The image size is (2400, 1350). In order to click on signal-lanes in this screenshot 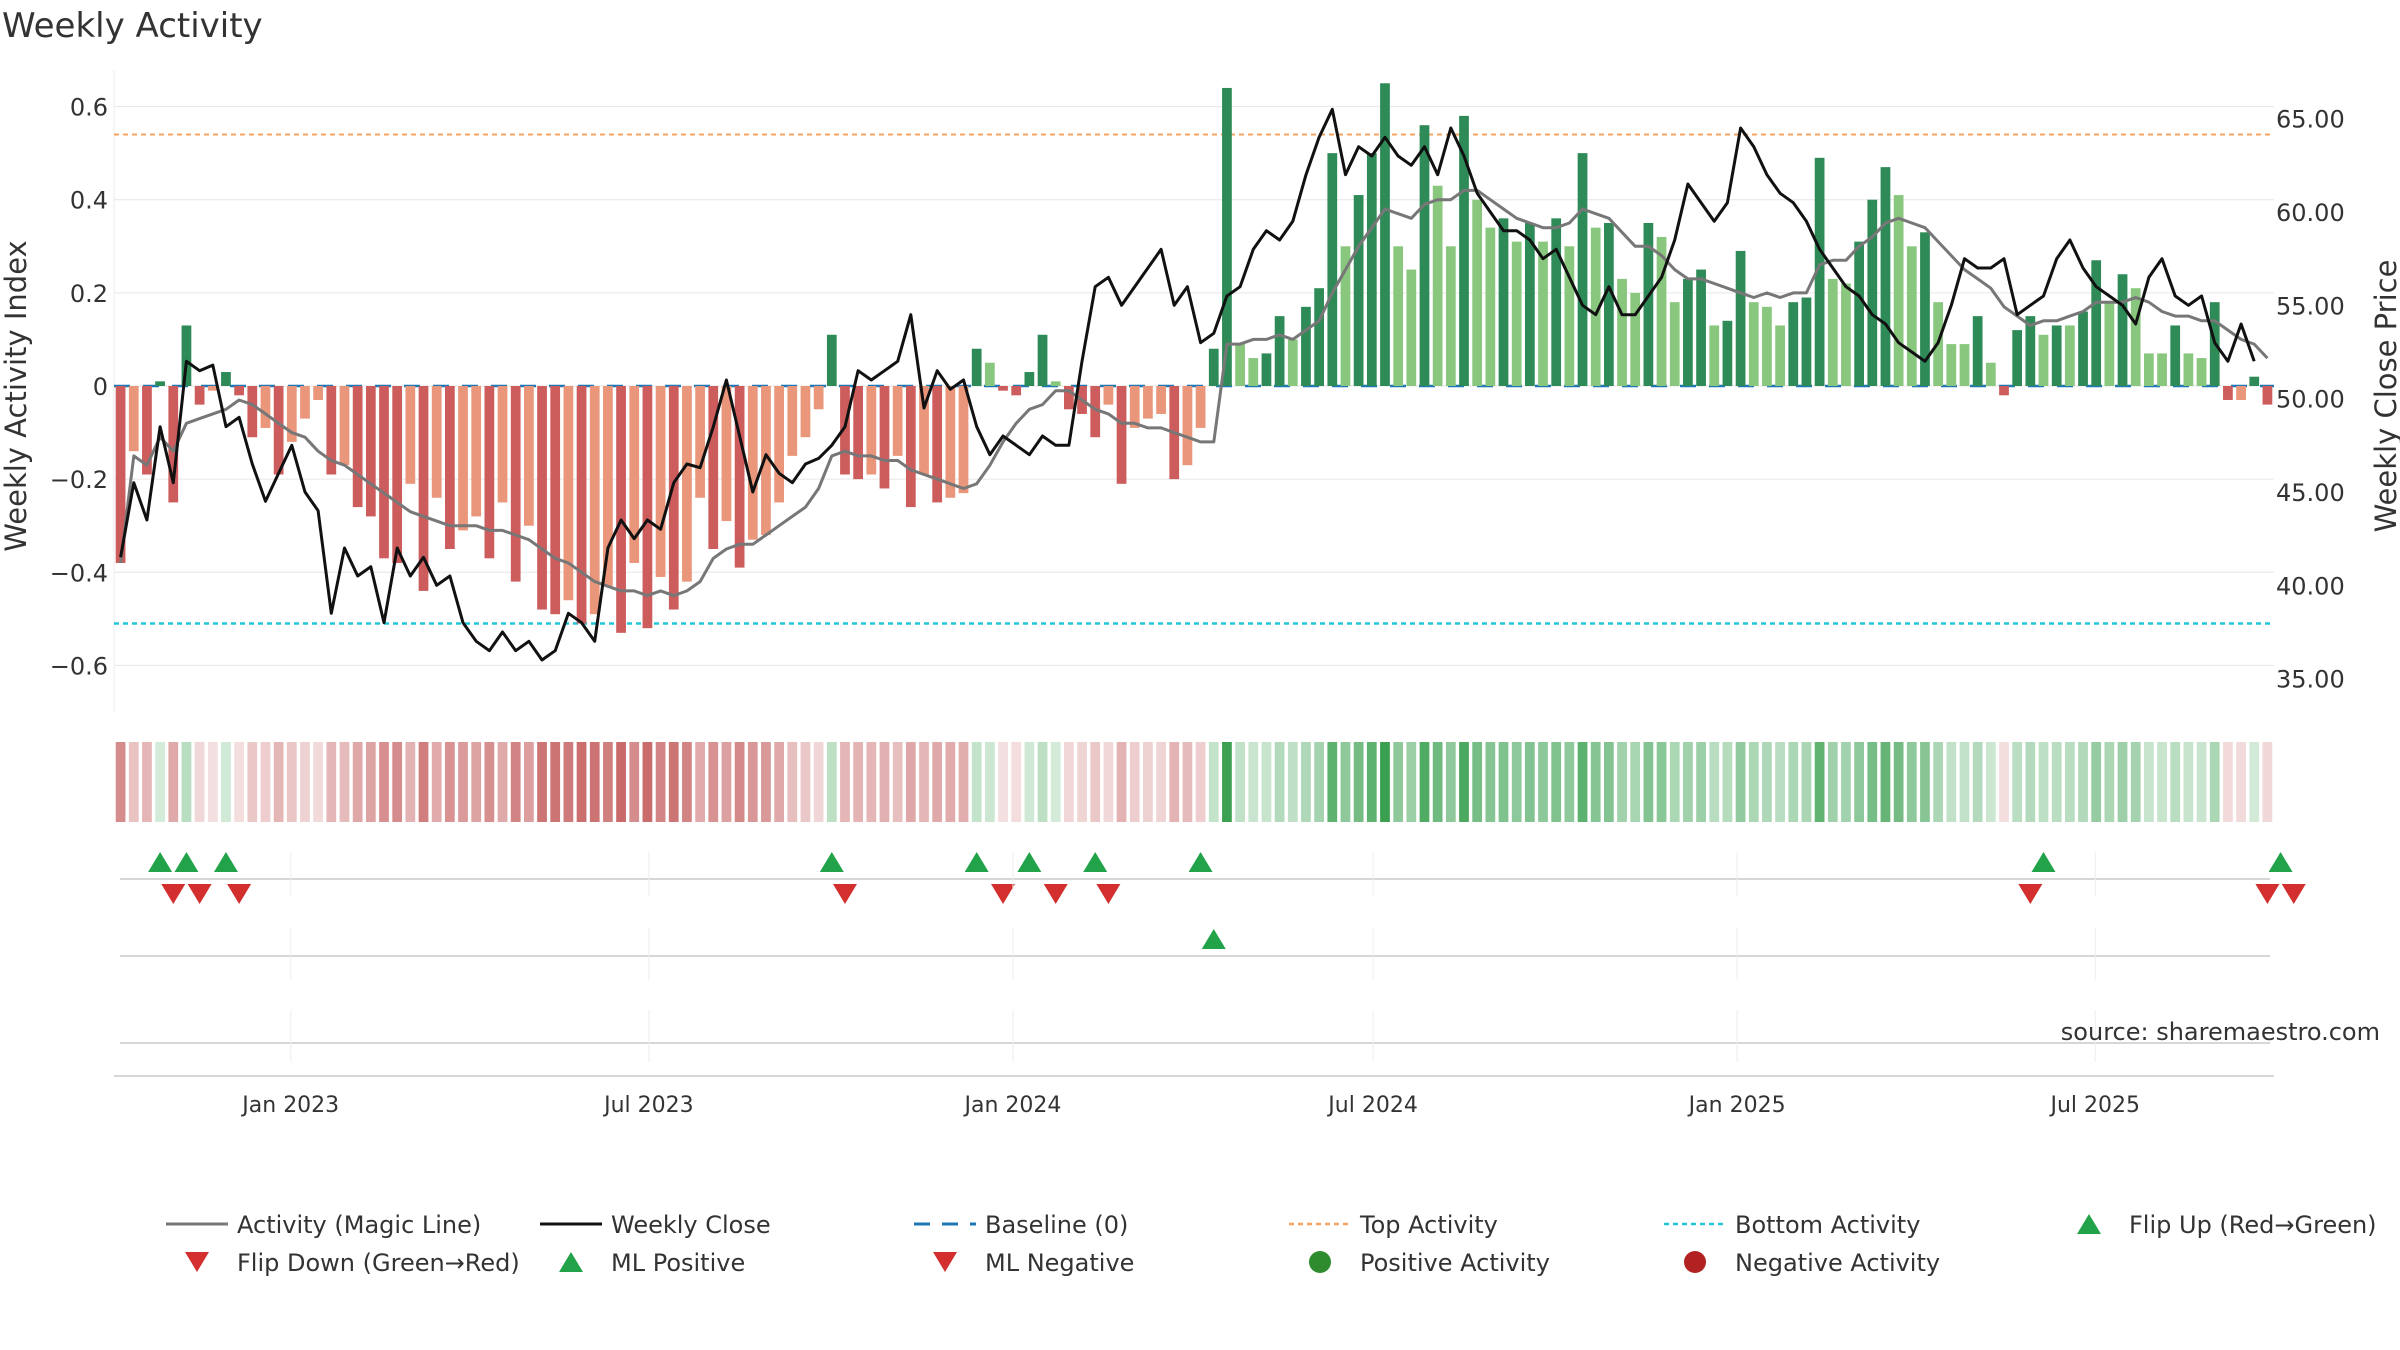, I will do `click(1195, 961)`.